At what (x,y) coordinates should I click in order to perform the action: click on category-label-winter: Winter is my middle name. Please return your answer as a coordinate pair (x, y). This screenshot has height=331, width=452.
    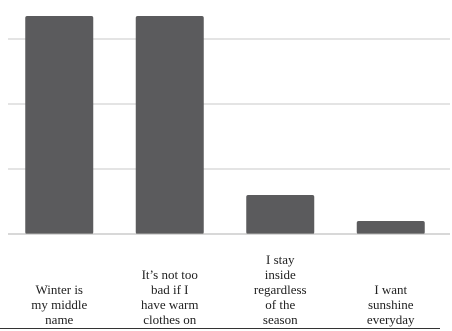
    Looking at the image, I should click on (59, 304).